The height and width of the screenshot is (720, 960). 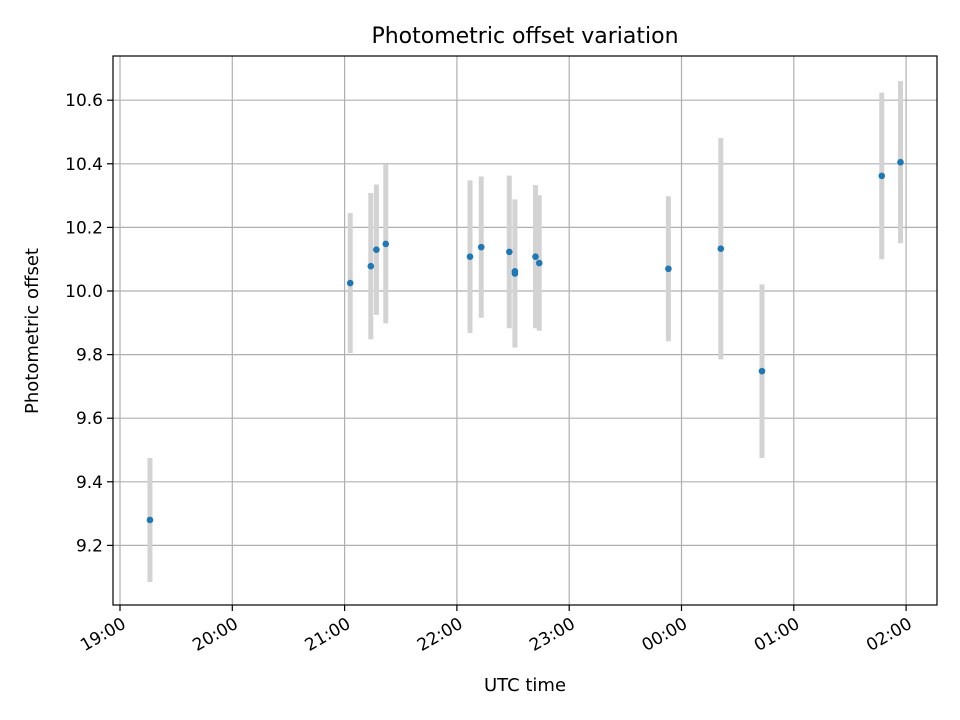 I want to click on x-tick-label: 21:00, so click(x=328, y=635).